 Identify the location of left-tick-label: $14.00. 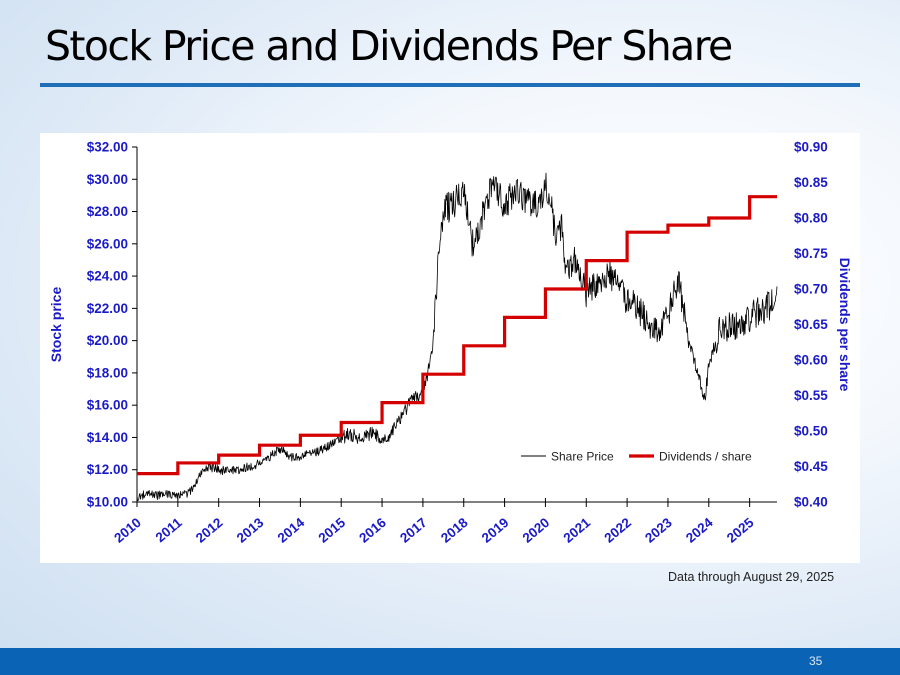
(107, 437).